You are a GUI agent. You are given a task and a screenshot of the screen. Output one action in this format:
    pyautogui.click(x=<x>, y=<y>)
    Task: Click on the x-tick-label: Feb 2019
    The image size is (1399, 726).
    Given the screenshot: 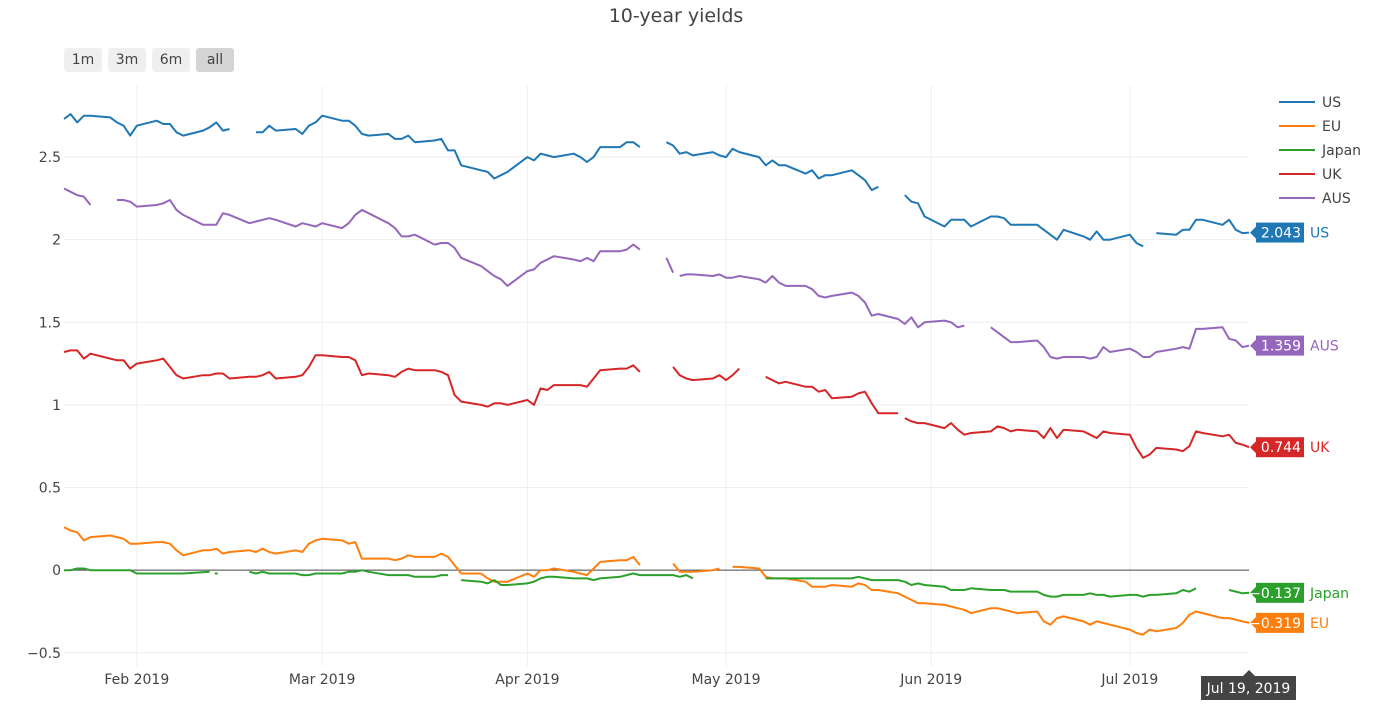 What is the action you would take?
    pyautogui.click(x=136, y=680)
    